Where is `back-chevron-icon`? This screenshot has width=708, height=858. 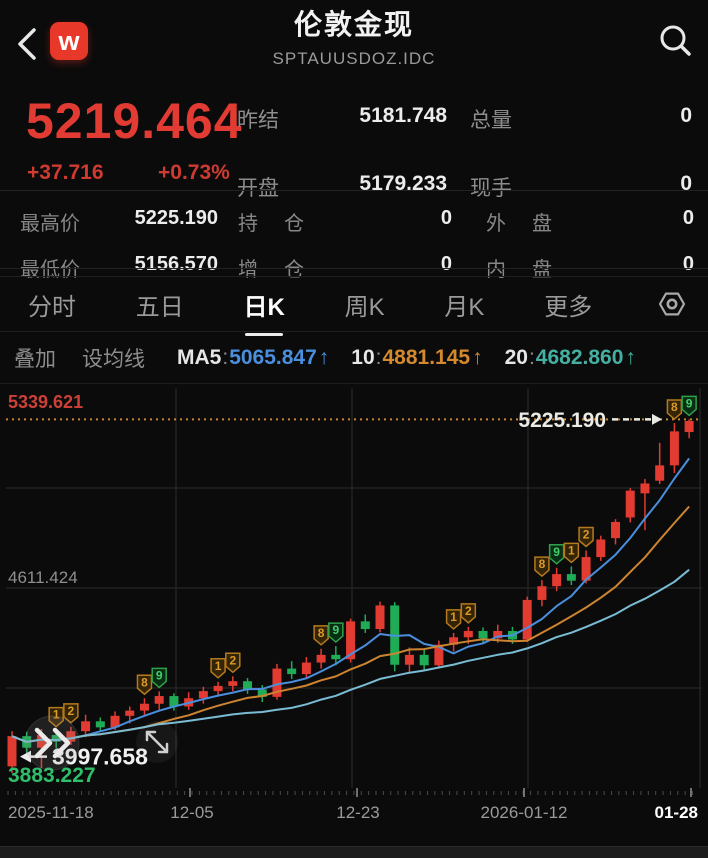
back-chevron-icon is located at coordinates (27, 44).